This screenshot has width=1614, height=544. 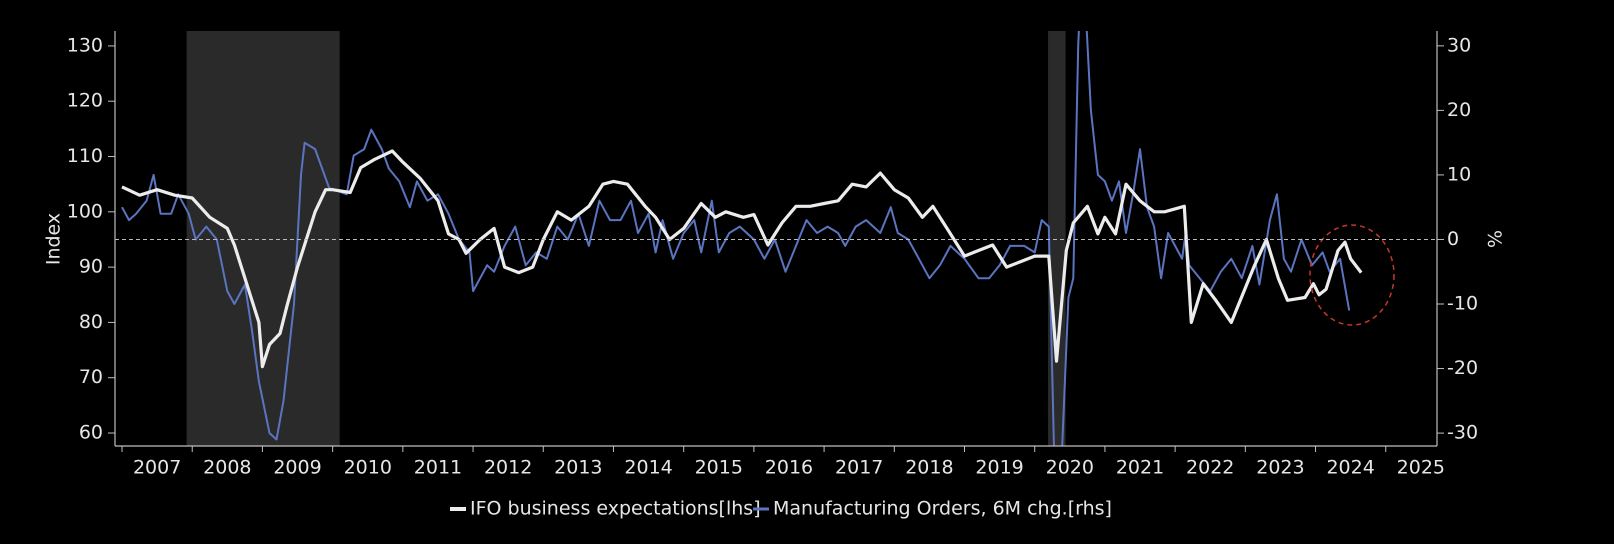 I want to click on y2-tick-label: 20, so click(x=1459, y=110).